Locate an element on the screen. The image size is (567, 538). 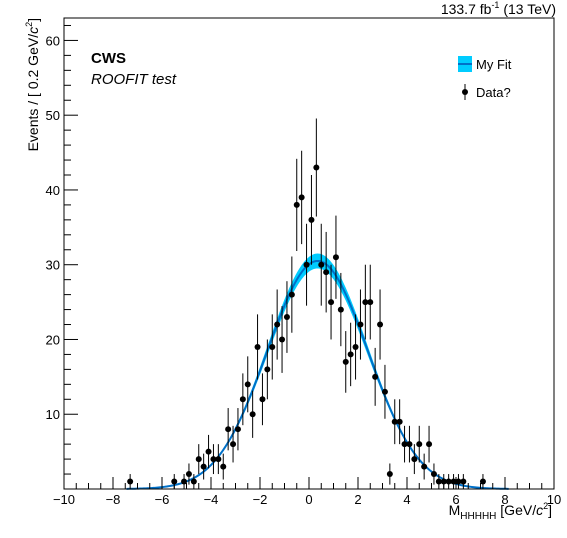
x-tick-label: −4 is located at coordinates (211, 499).